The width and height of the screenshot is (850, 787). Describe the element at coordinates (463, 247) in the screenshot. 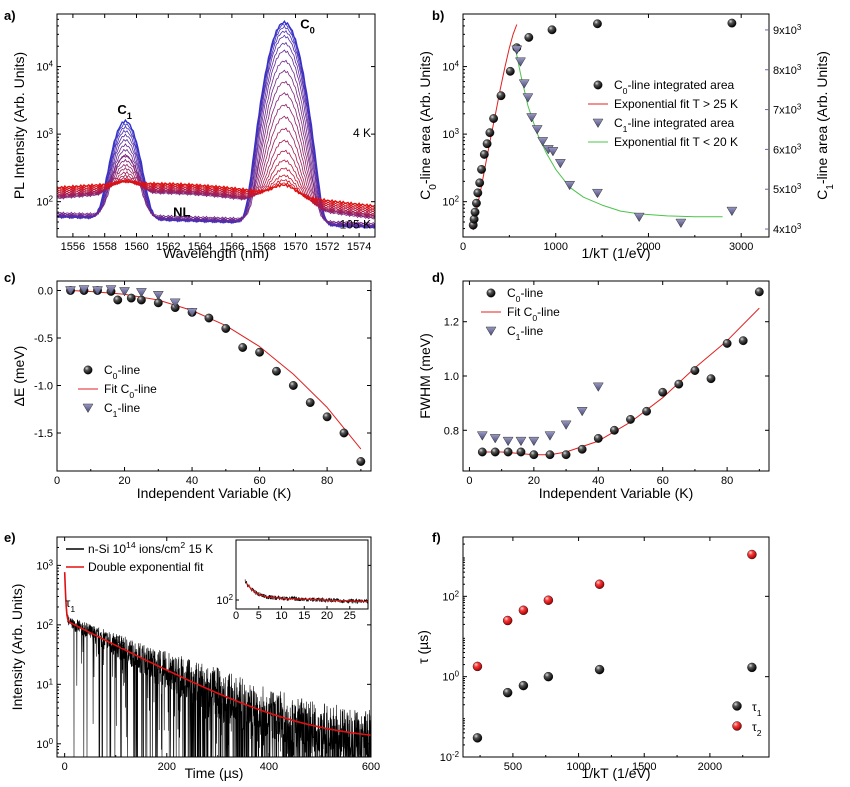

I see `panel-b-xtick-label: 0` at that location.